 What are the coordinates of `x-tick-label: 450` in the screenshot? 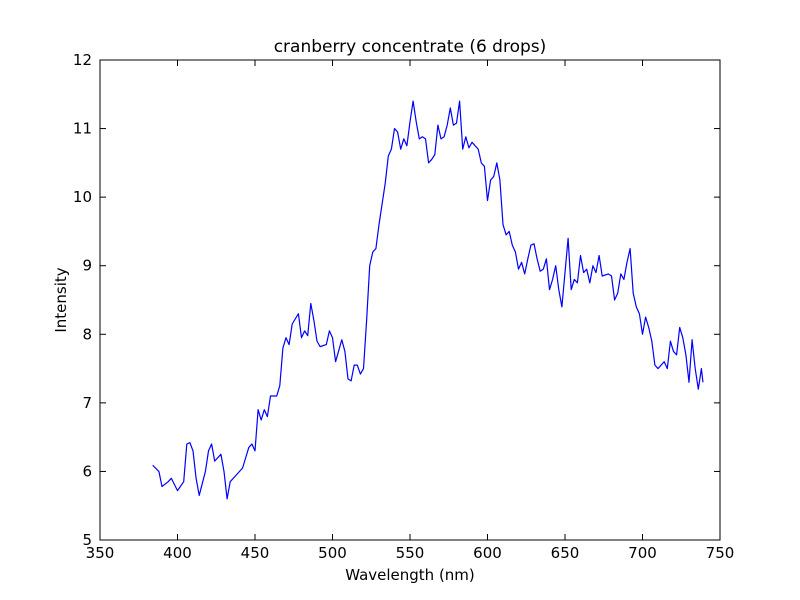 It's located at (255, 553).